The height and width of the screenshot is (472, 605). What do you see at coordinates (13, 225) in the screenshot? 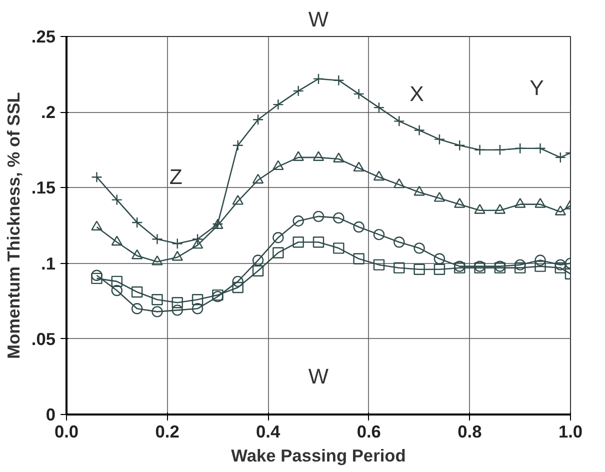
I see `y-axis-title: Momentum Thickness, % of SSL` at bounding box center [13, 225].